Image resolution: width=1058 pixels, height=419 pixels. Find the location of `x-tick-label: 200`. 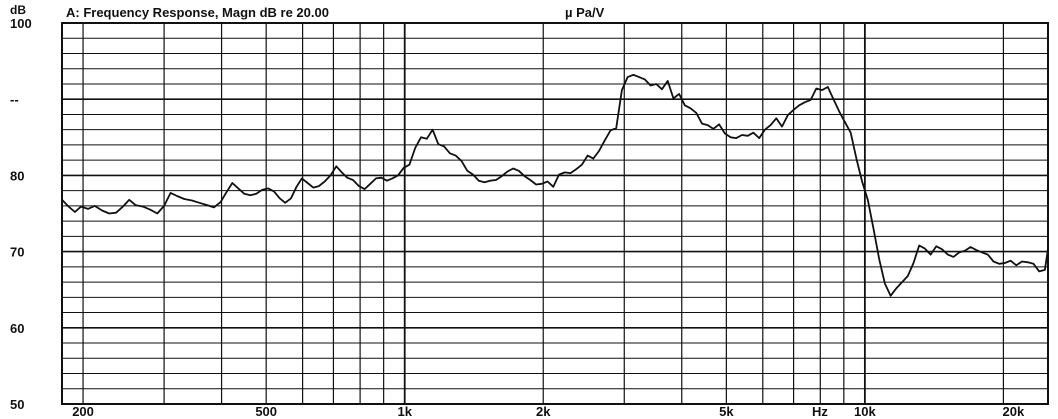

x-tick-label: 200 is located at coordinates (83, 411).